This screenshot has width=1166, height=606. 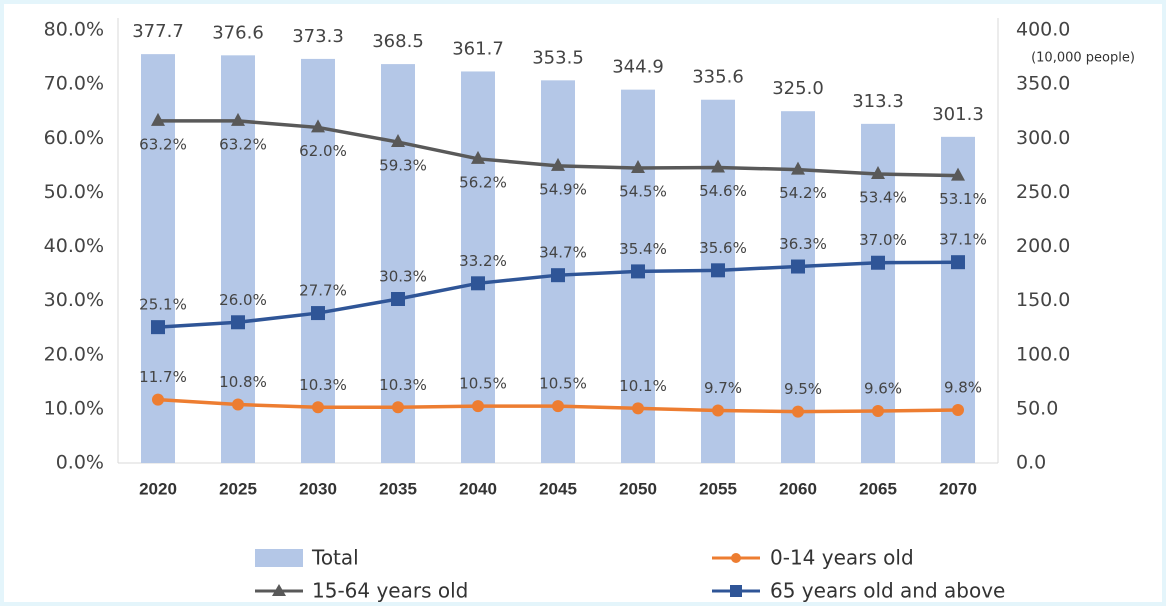 I want to click on x-tick-label: 2040, so click(x=478, y=488).